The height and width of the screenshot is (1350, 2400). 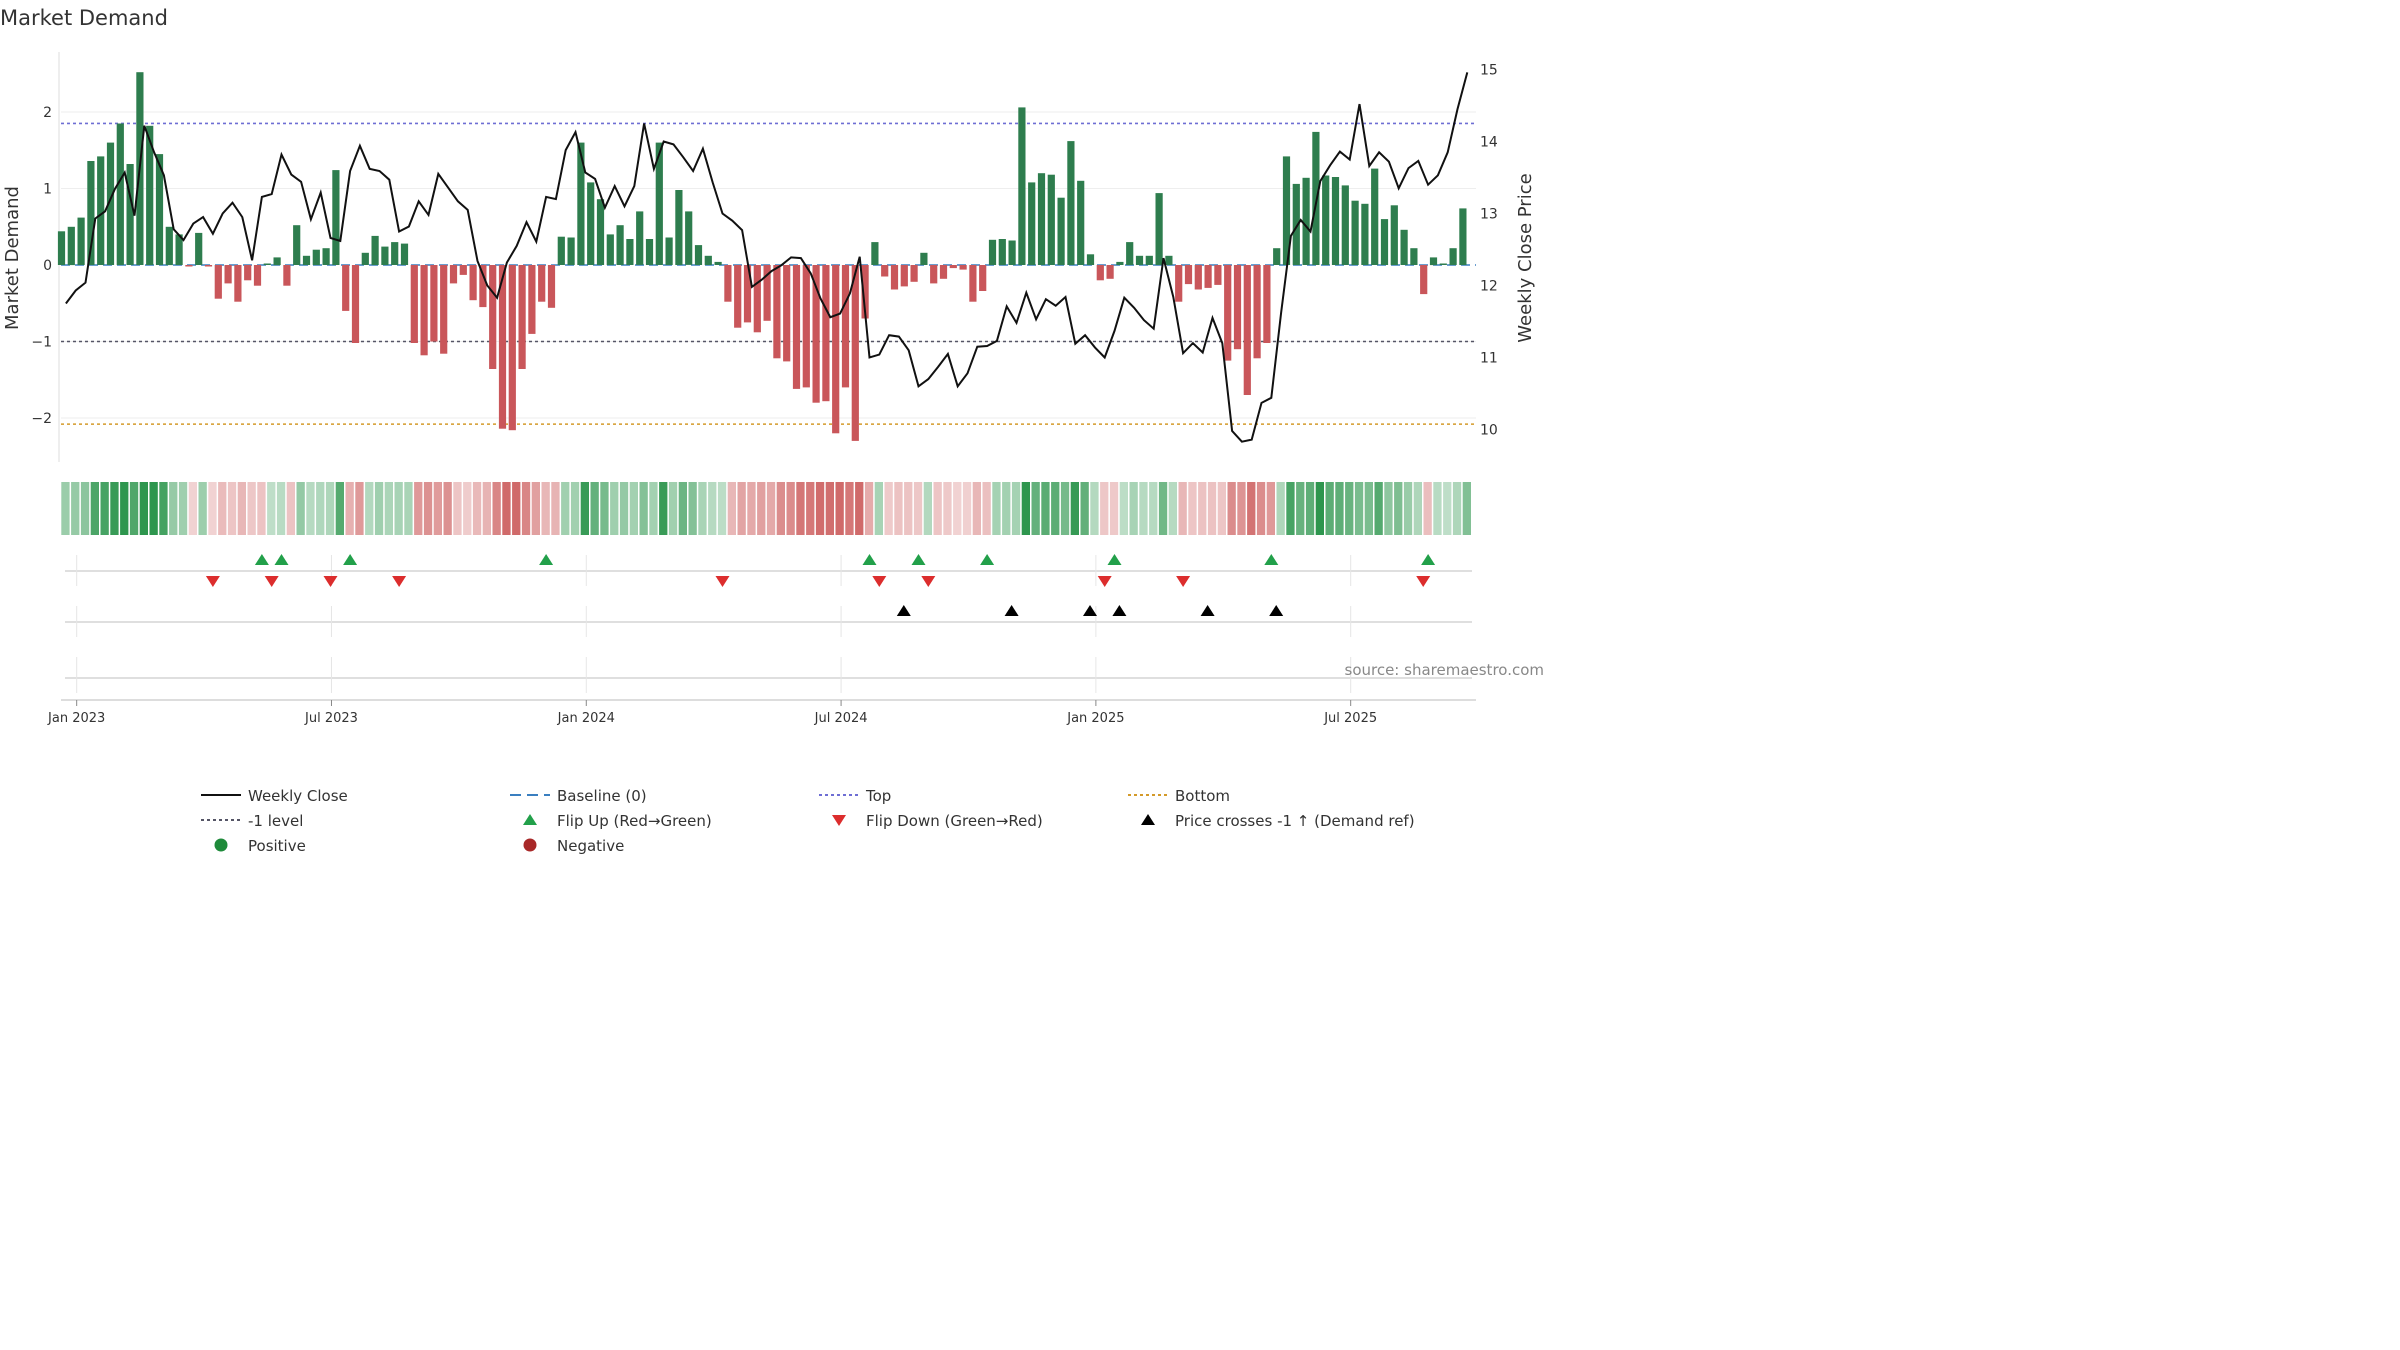 I want to click on source-note: source: sharemaestro.com, so click(x=1445, y=670).